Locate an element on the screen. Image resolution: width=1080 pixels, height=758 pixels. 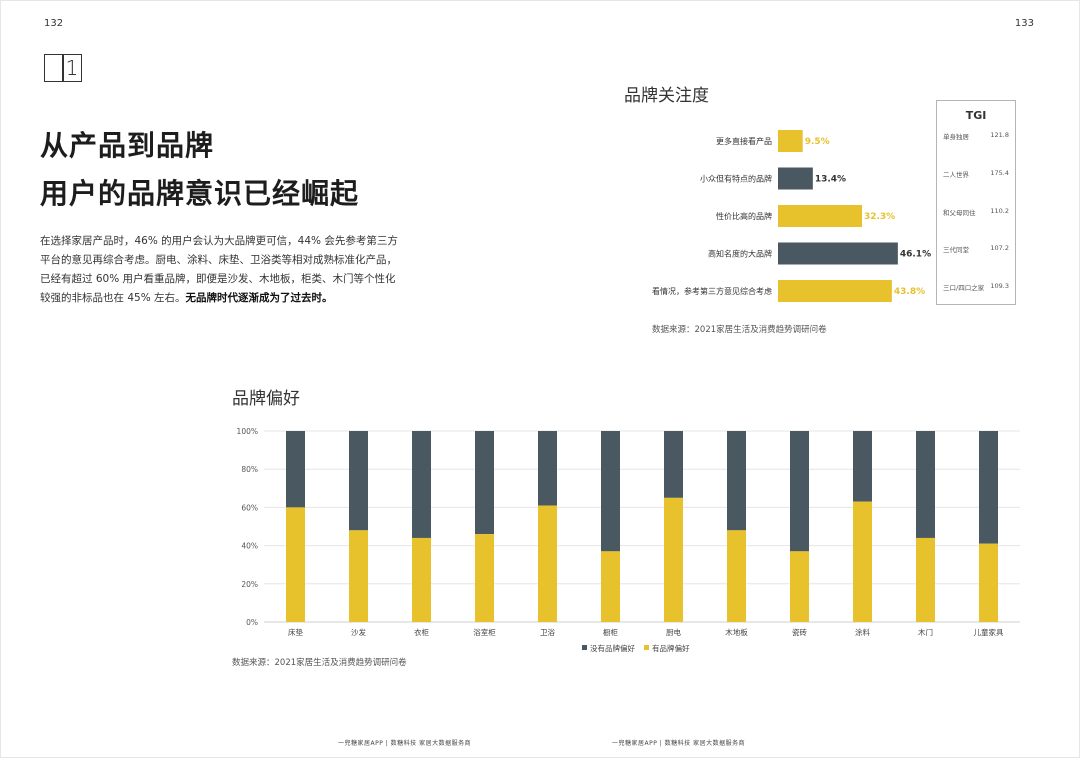
attention-value-label: 32.3% is located at coordinates (879, 217).